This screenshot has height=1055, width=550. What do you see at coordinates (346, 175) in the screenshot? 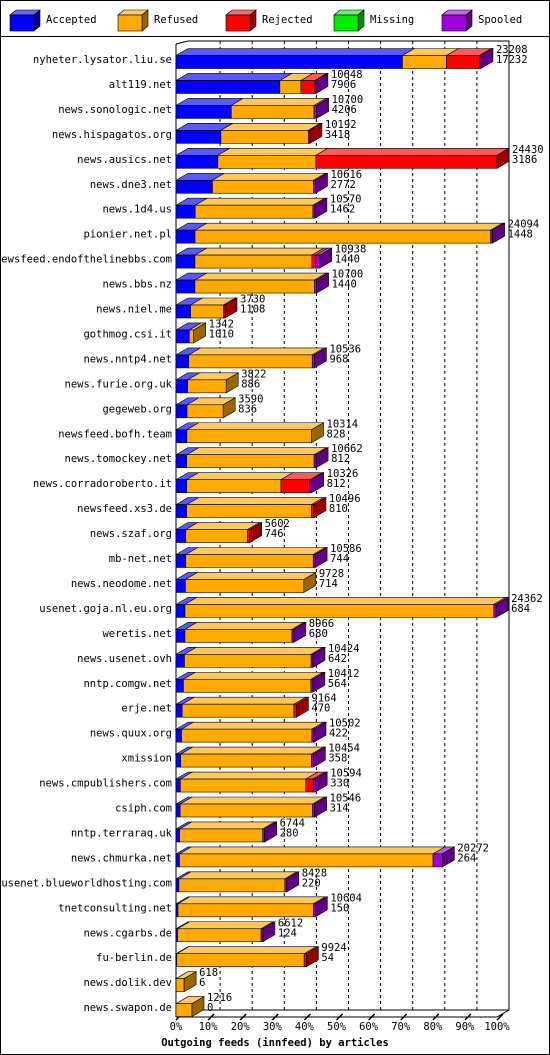
I see `total-label: 10616` at bounding box center [346, 175].